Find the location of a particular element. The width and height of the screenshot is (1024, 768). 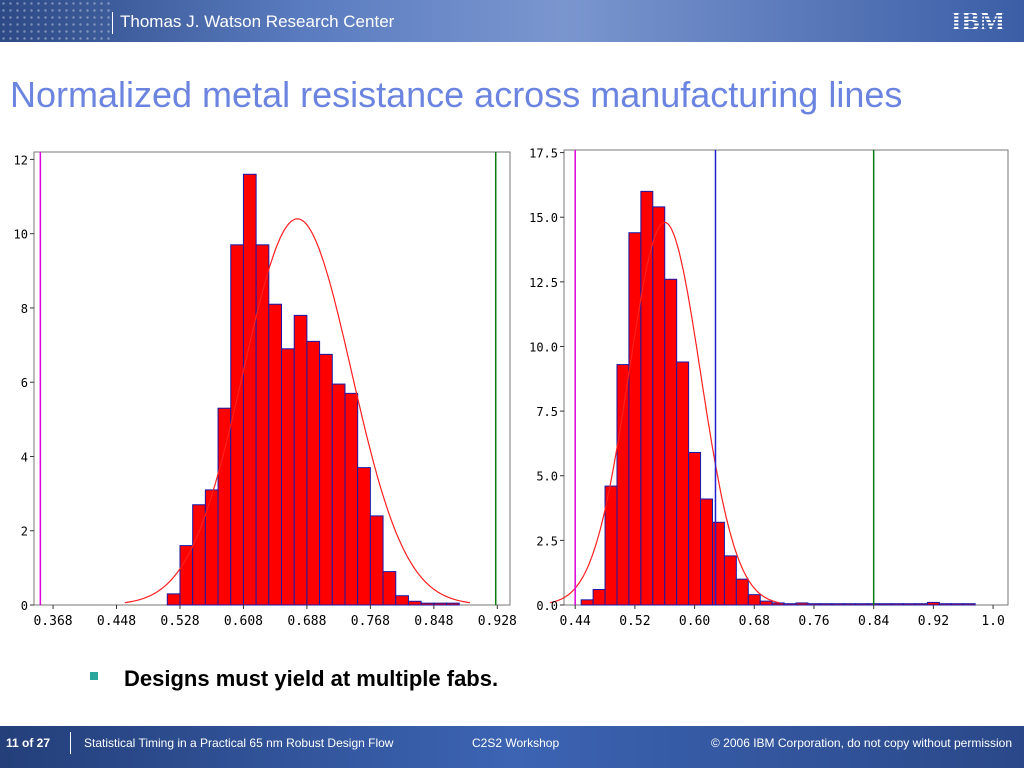

y-tick-label: 2.5 is located at coordinates (547, 541).